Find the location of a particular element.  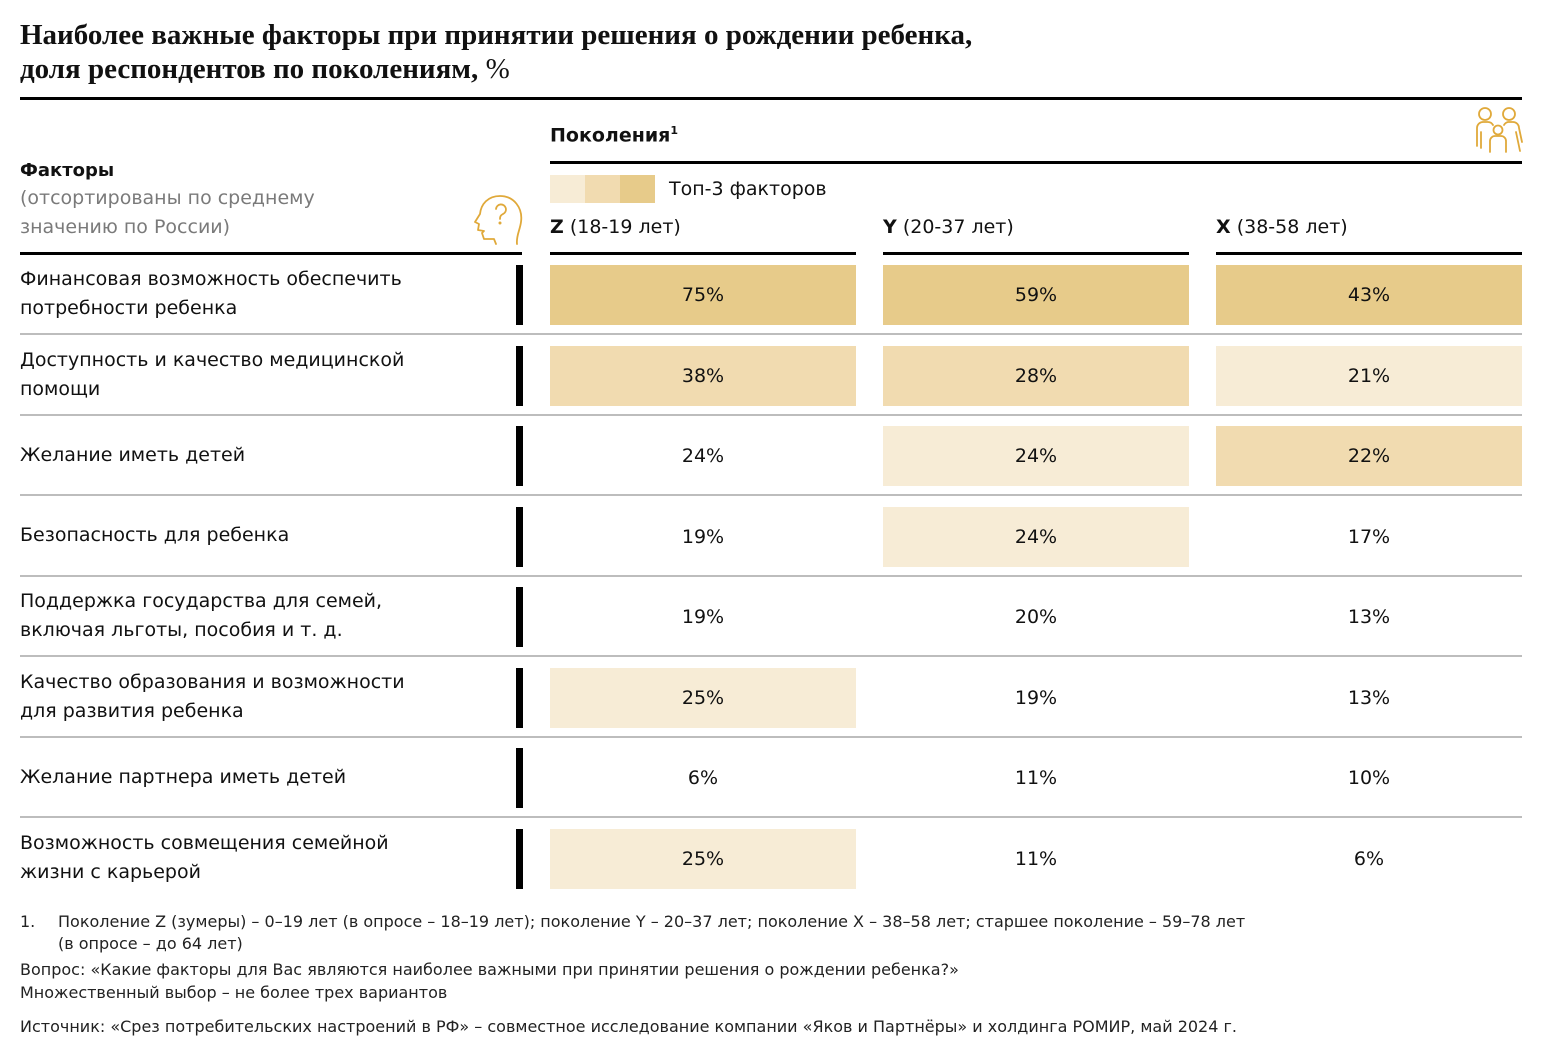

factor-label-line: Качество образования и возможности is located at coordinates (212, 681).